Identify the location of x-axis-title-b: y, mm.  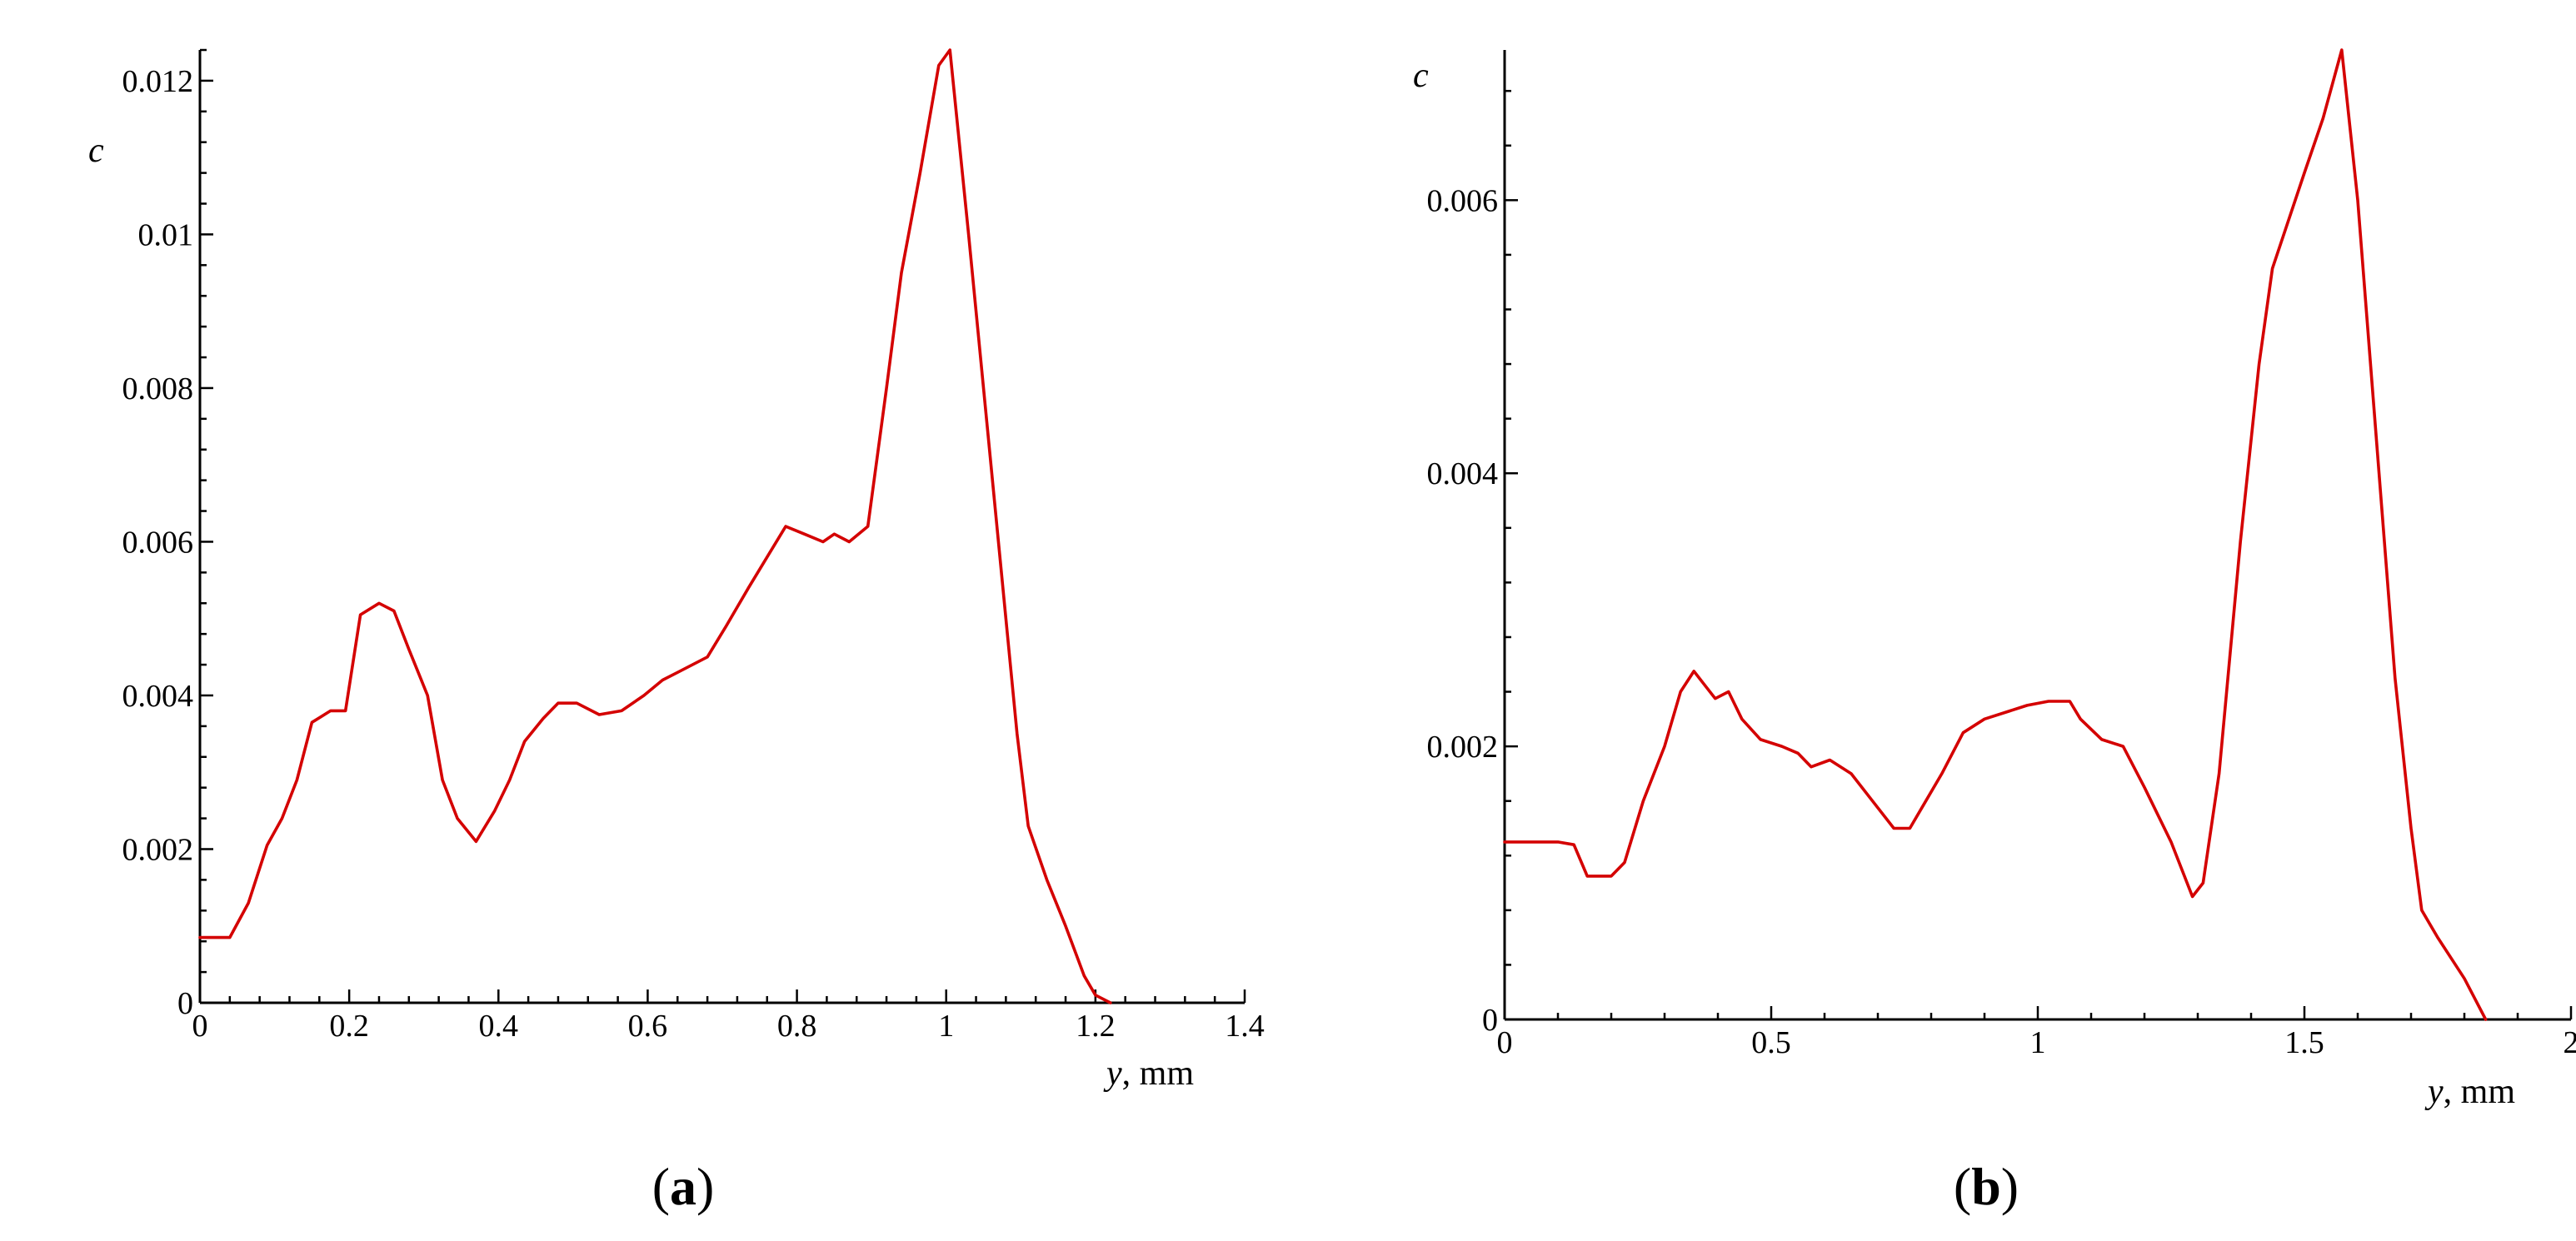
(2469, 1092).